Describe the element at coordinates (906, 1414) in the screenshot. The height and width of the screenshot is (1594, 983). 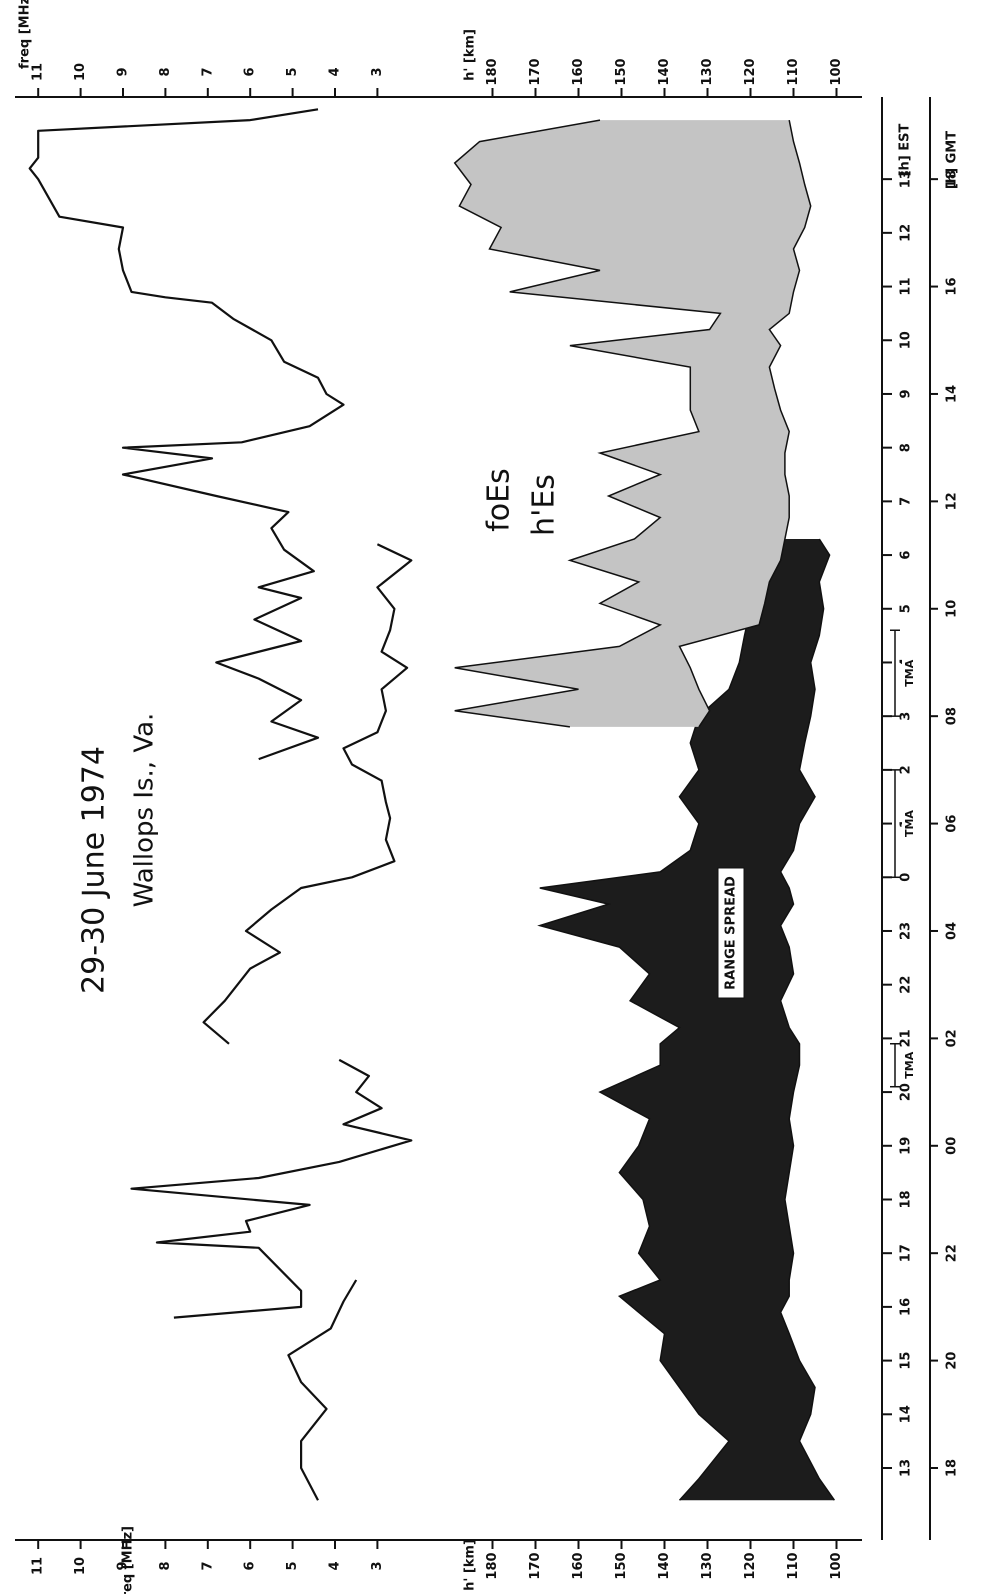
I see `x-tick-label: 14` at that location.